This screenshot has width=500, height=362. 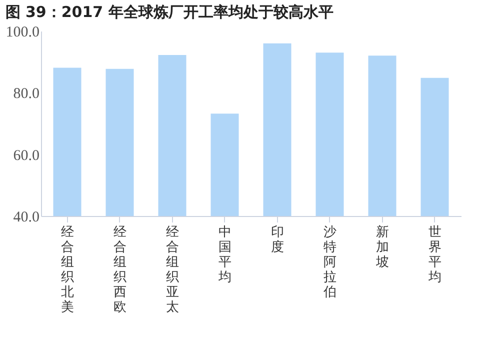 What do you see at coordinates (67, 270) in the screenshot?
I see `x-tick-label: 经合组织北美` at bounding box center [67, 270].